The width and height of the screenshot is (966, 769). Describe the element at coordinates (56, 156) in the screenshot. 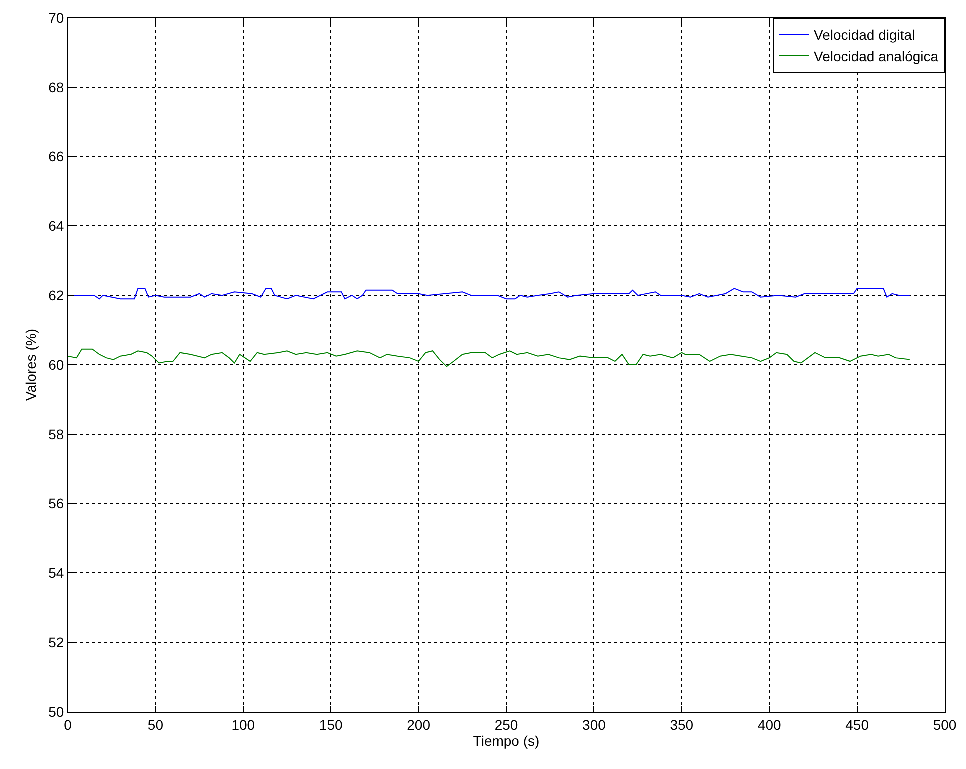

I see `y-tick-label: 66` at that location.